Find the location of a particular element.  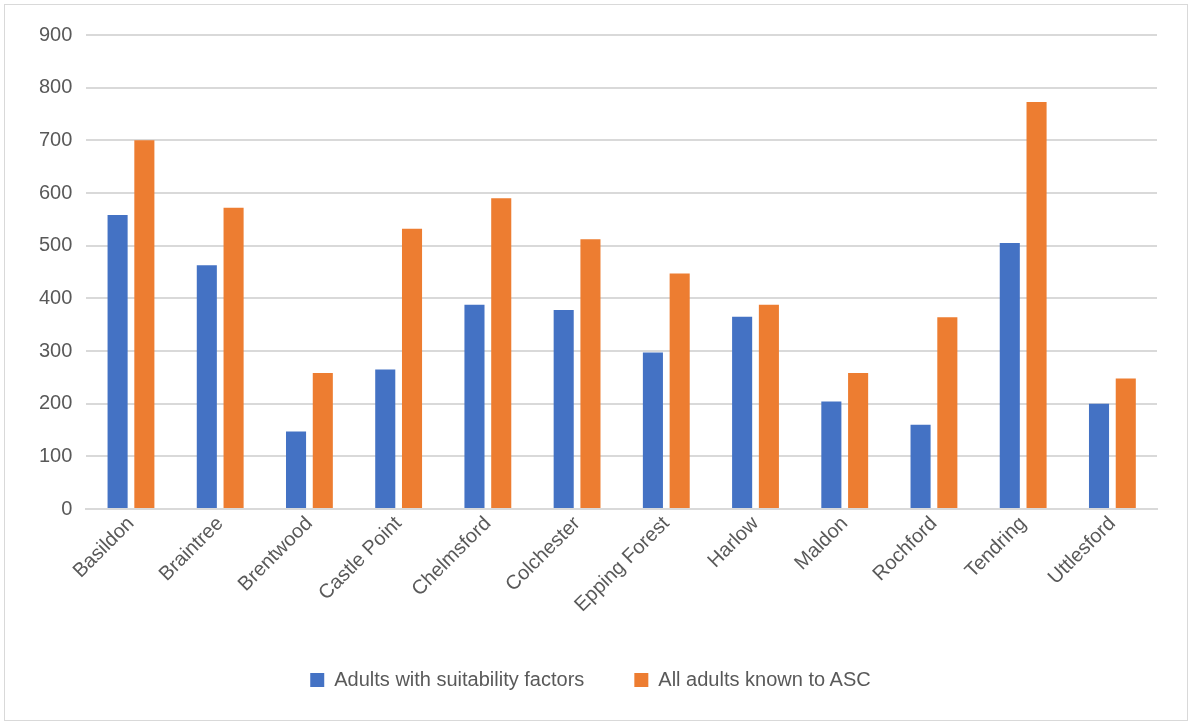

y-tick-label: 500 is located at coordinates (55, 244).